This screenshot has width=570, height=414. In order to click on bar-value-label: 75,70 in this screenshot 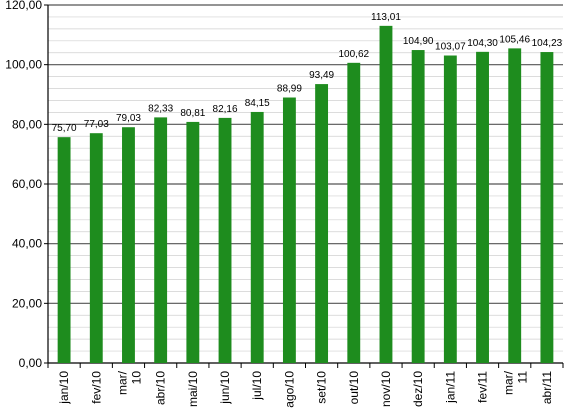, I will do `click(64, 128)`.